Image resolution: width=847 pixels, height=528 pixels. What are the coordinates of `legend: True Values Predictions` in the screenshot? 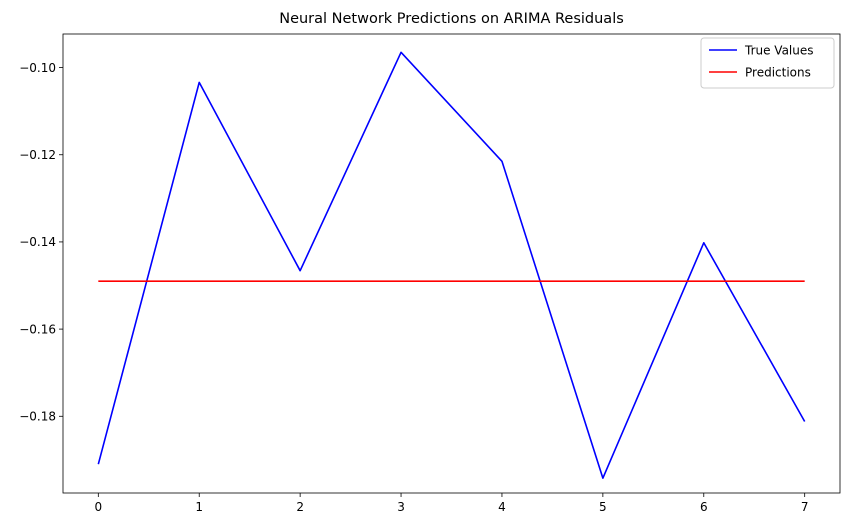 It's located at (767, 63).